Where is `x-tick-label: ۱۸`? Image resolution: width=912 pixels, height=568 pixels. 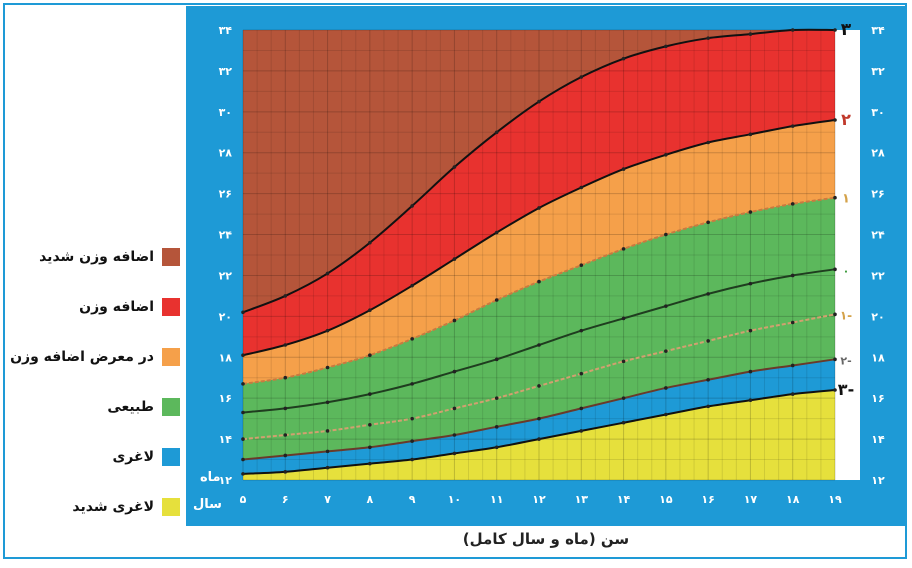
x-tick-label: ۱۸ is located at coordinates (793, 499).